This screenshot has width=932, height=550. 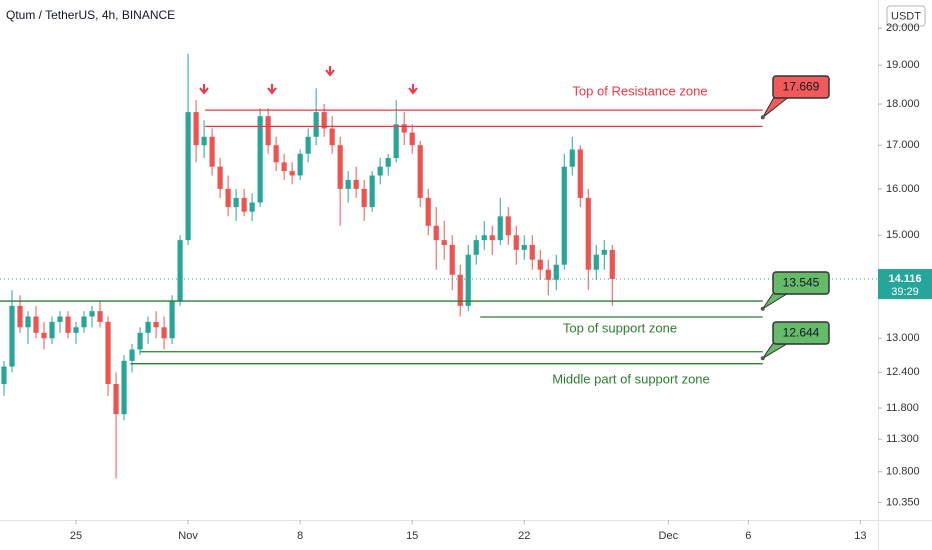 I want to click on x-tick-label: 8, so click(x=300, y=536).